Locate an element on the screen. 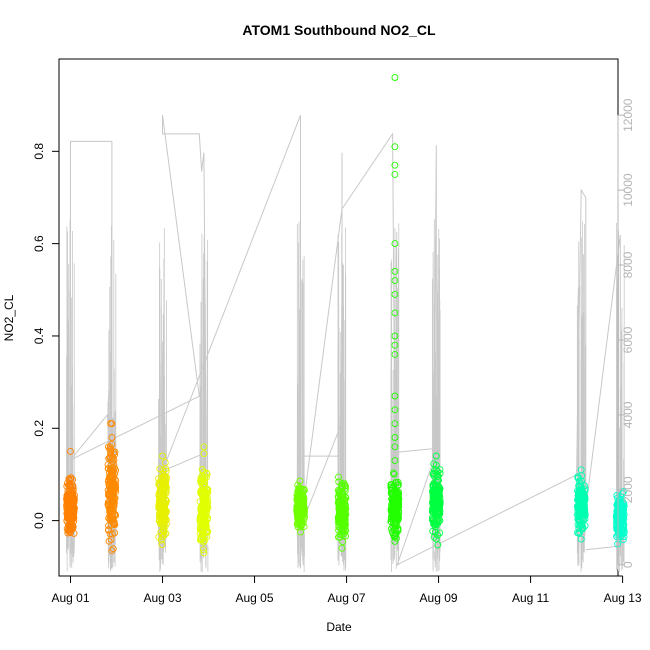 This screenshot has width=650, height=650. y-axis: 0.0 0.2 0.4 0.6 0.8 is located at coordinates (46, 336).